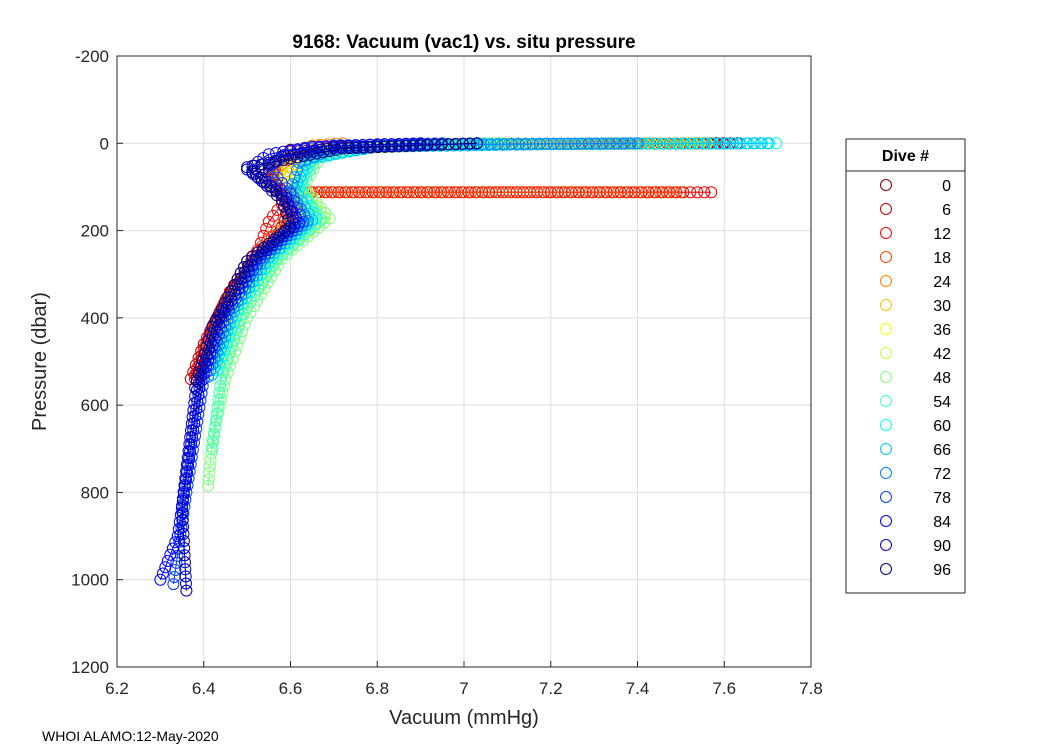  I want to click on legend-label: 12, so click(942, 234).